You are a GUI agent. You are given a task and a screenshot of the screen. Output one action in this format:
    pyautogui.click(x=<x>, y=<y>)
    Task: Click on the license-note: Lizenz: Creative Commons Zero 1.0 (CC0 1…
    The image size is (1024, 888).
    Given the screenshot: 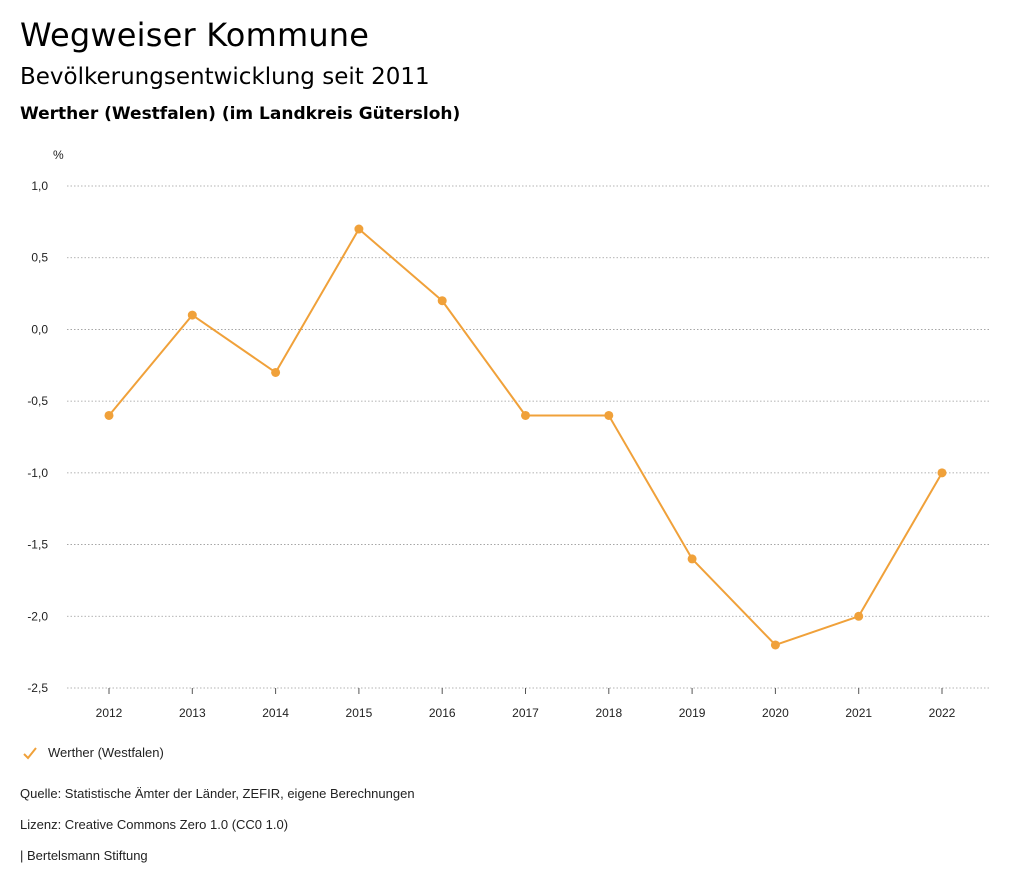 What is the action you would take?
    pyautogui.click(x=154, y=824)
    